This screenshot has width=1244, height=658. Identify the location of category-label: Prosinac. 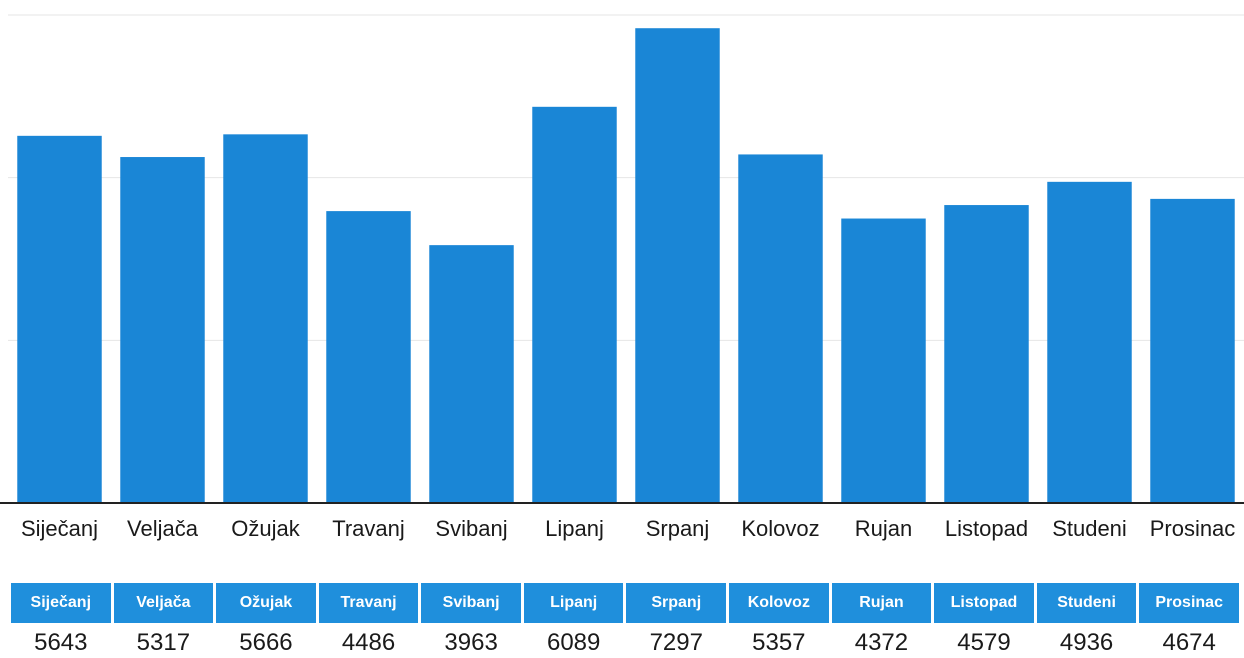
(1193, 528).